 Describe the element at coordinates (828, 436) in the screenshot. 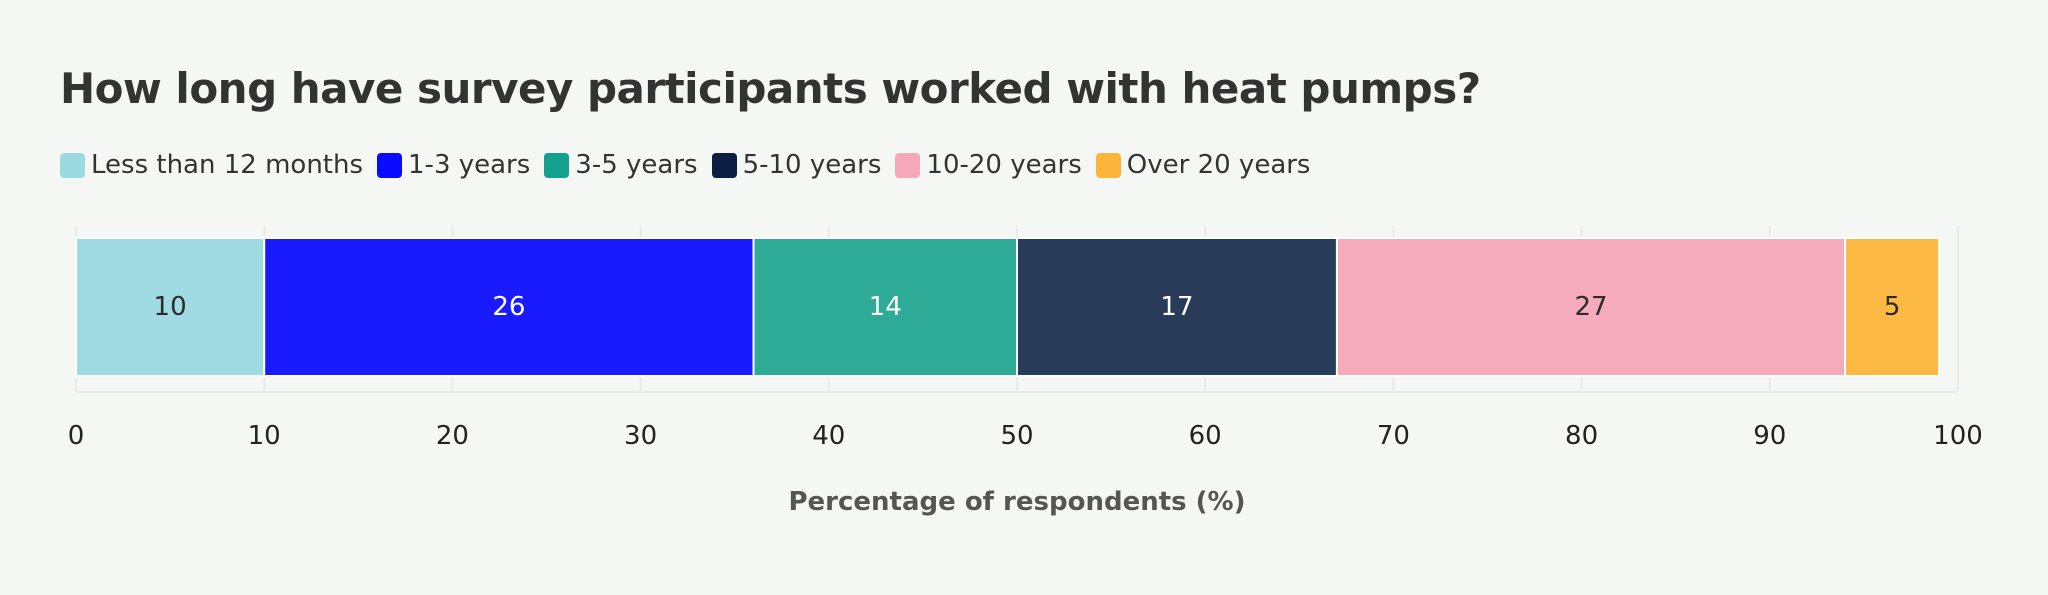

I see `x-tick-label: 40` at that location.